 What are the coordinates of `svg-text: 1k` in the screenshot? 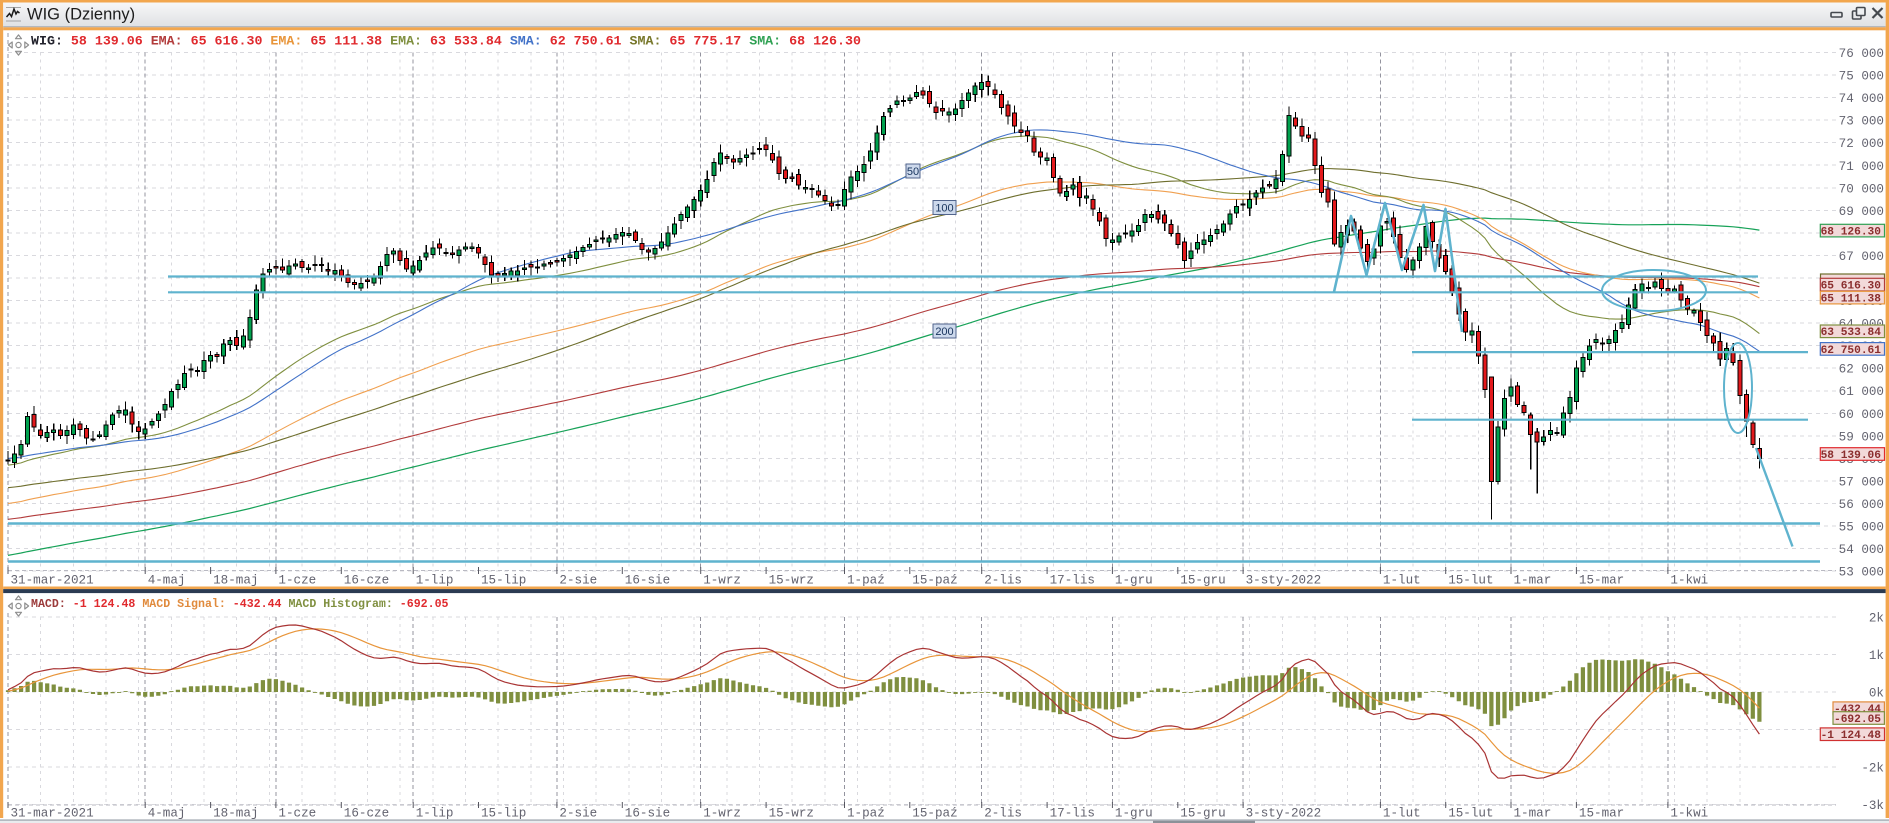 It's located at (1876, 656).